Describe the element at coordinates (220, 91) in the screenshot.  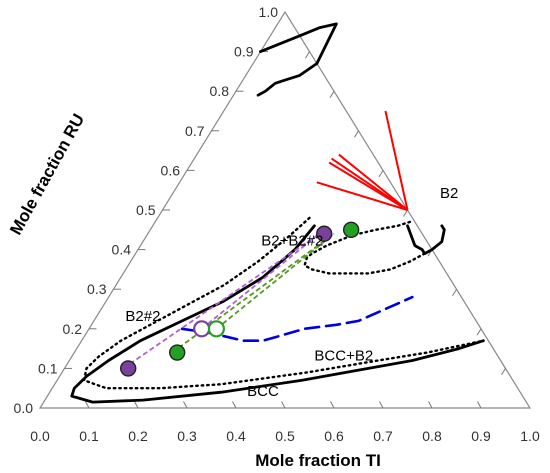
I see `ru-tick-label: 0.8` at that location.